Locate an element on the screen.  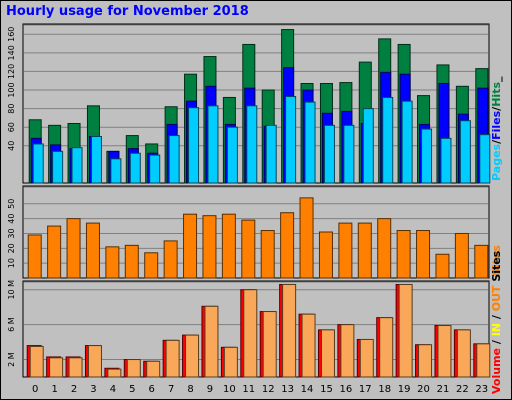
hits-panel-tick-label: 120 is located at coordinates (11, 71).